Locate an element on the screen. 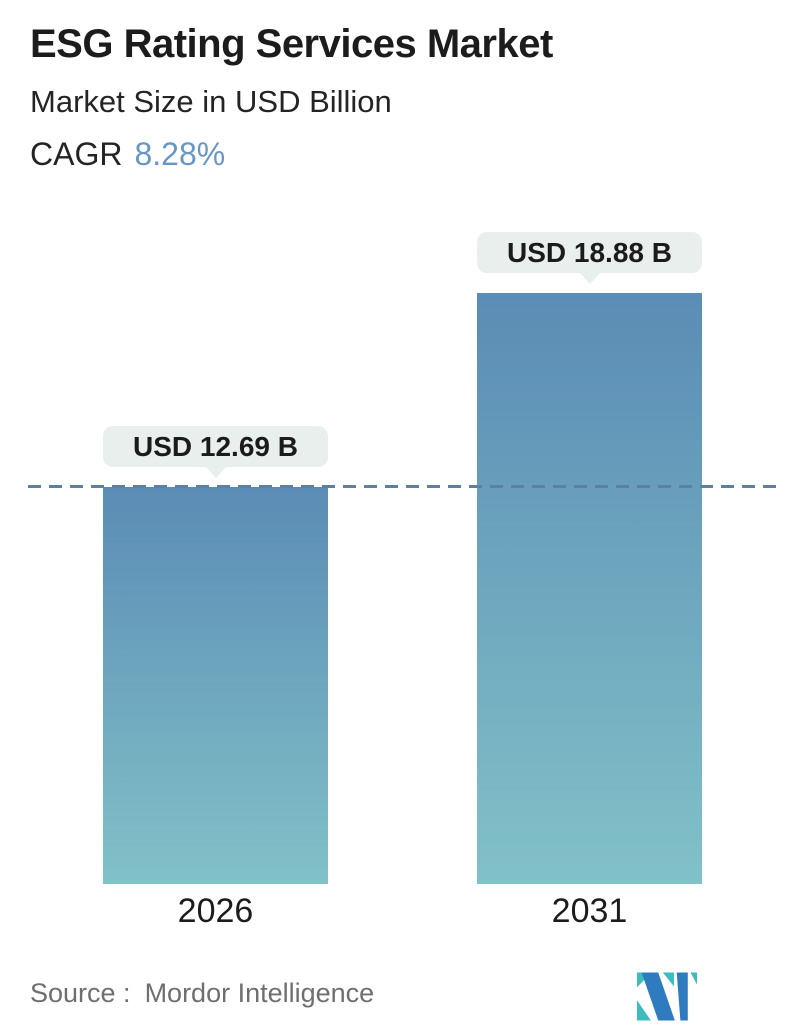  value-bubble-2031: USD 18.88 B is located at coordinates (589, 258).